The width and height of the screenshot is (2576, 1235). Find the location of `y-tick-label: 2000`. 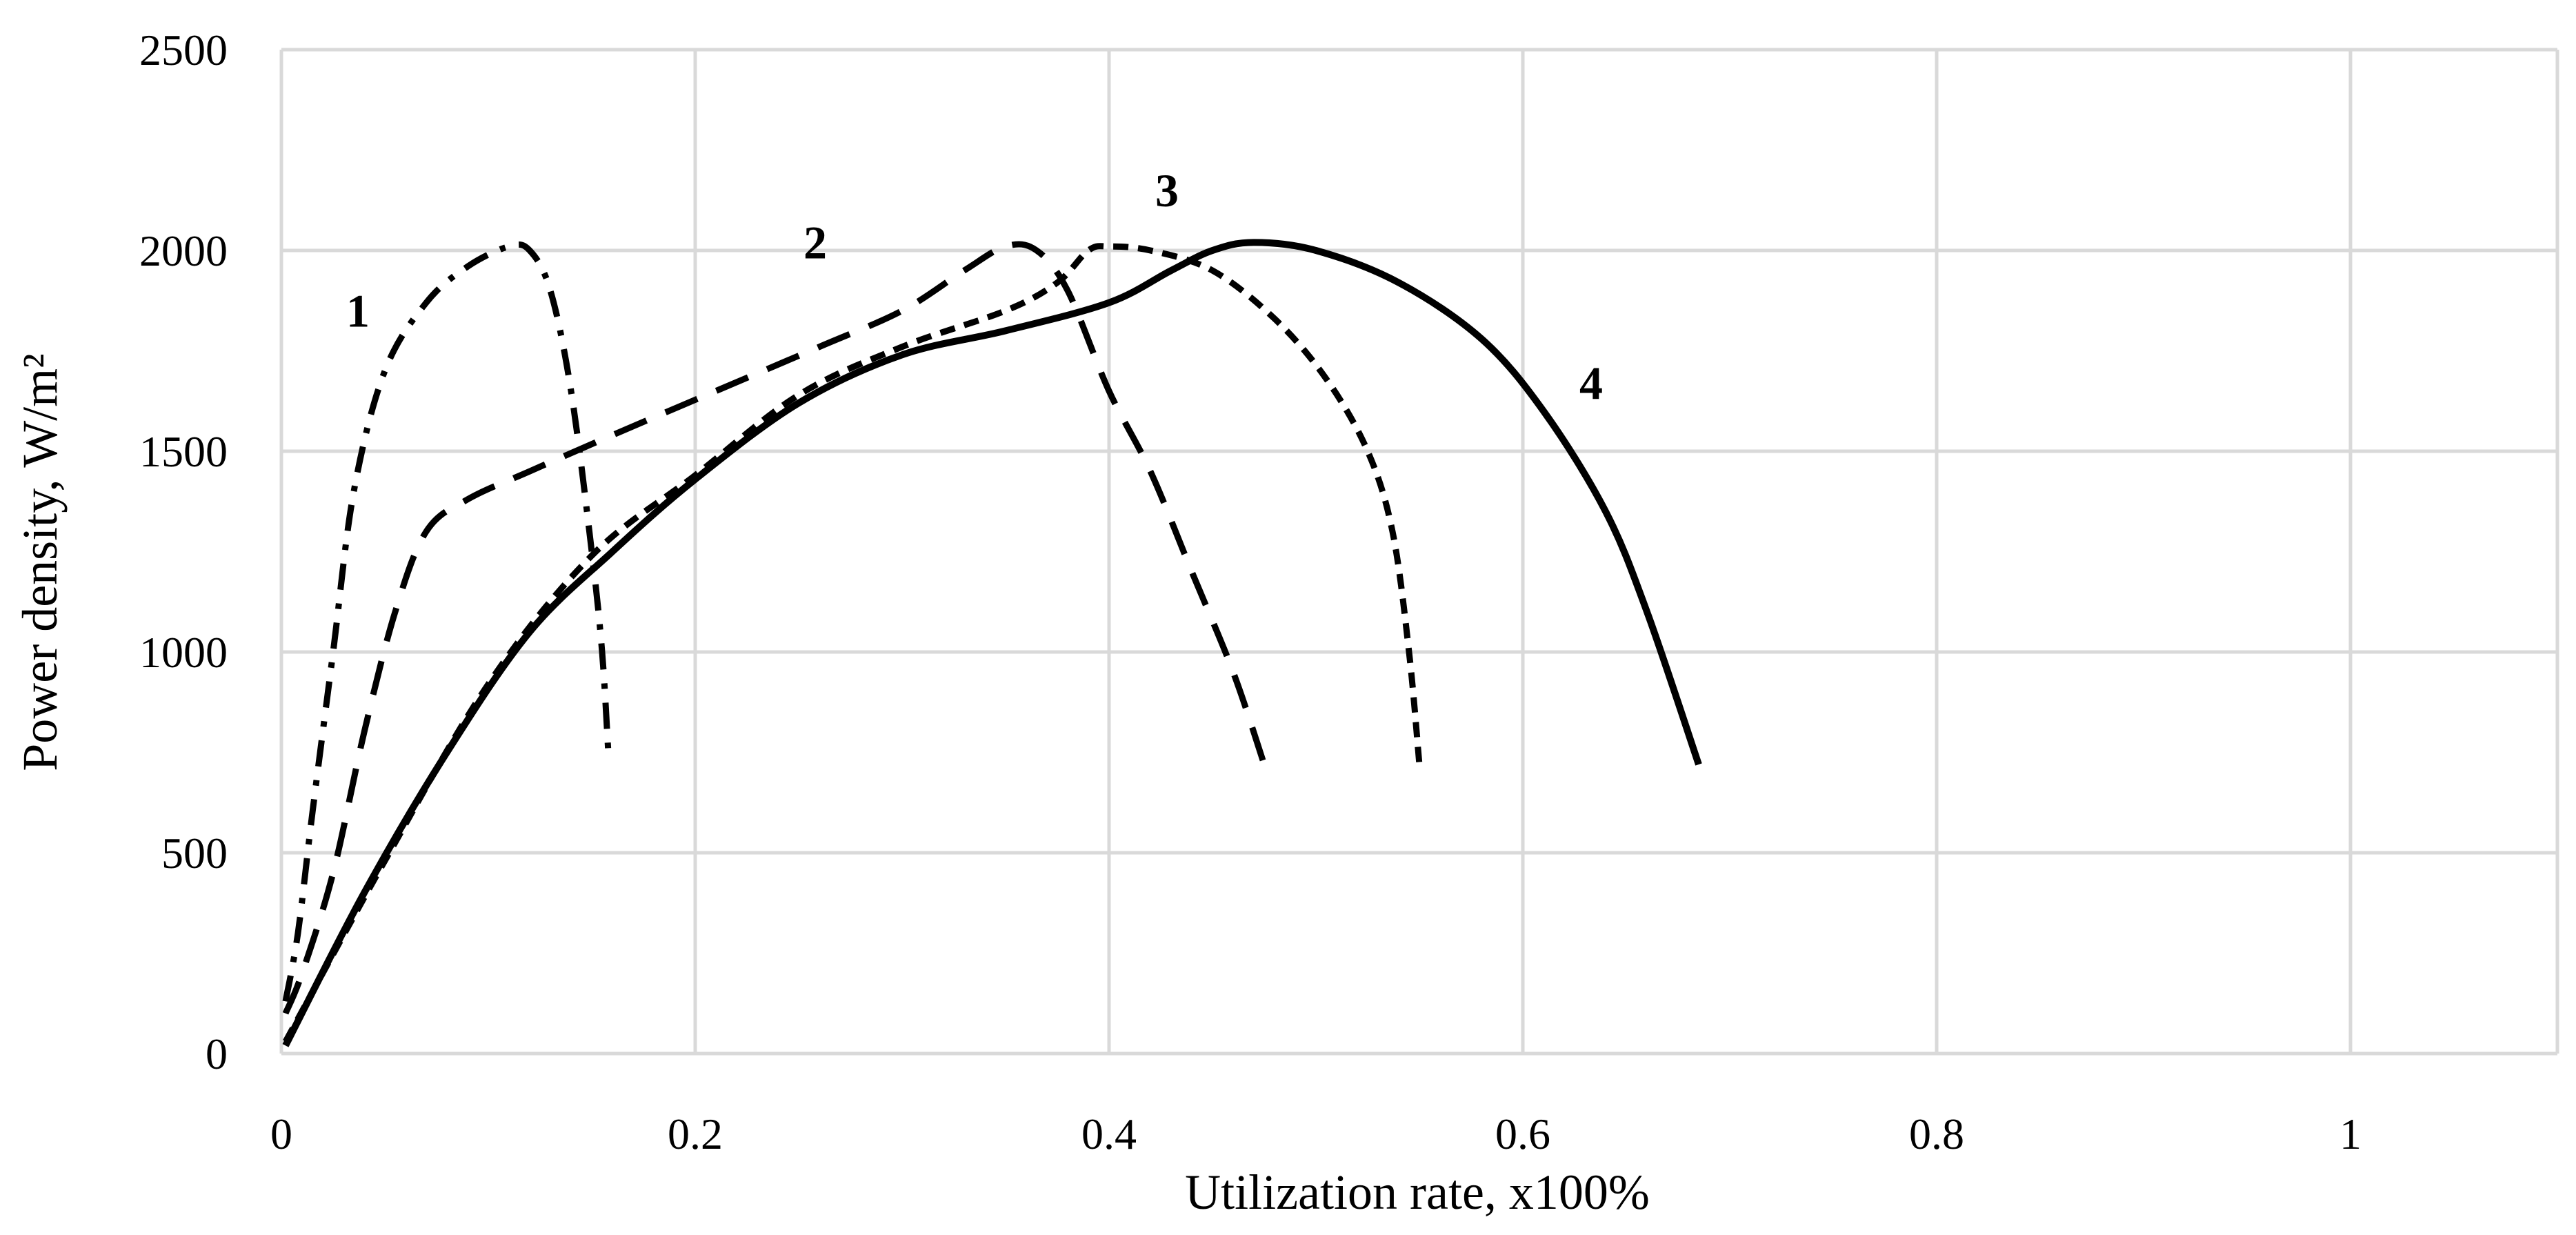

y-tick-label: 2000 is located at coordinates (183, 250).